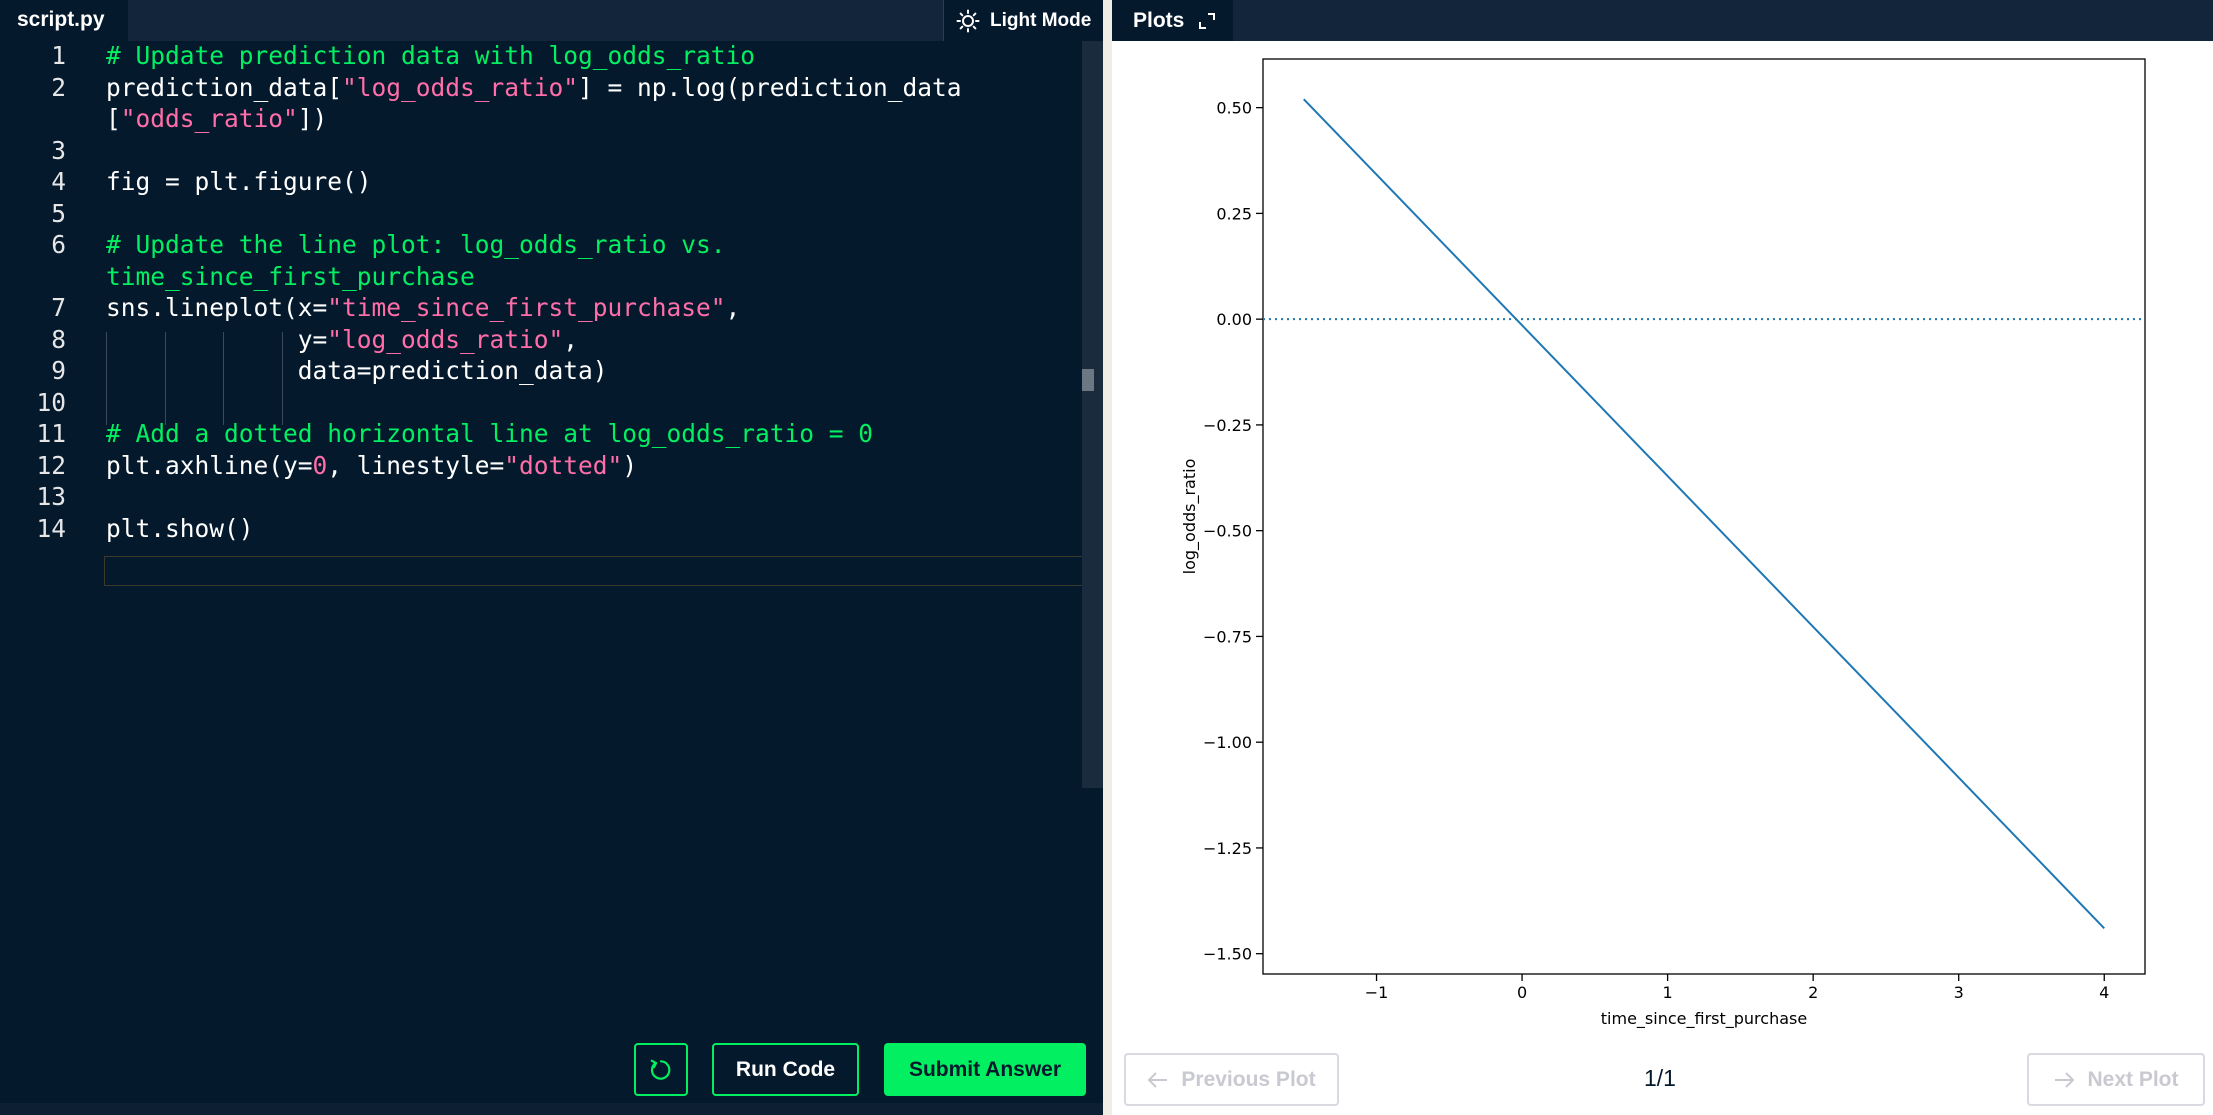 The width and height of the screenshot is (2213, 1115). What do you see at coordinates (58, 213) in the screenshot?
I see `line-number: 5` at bounding box center [58, 213].